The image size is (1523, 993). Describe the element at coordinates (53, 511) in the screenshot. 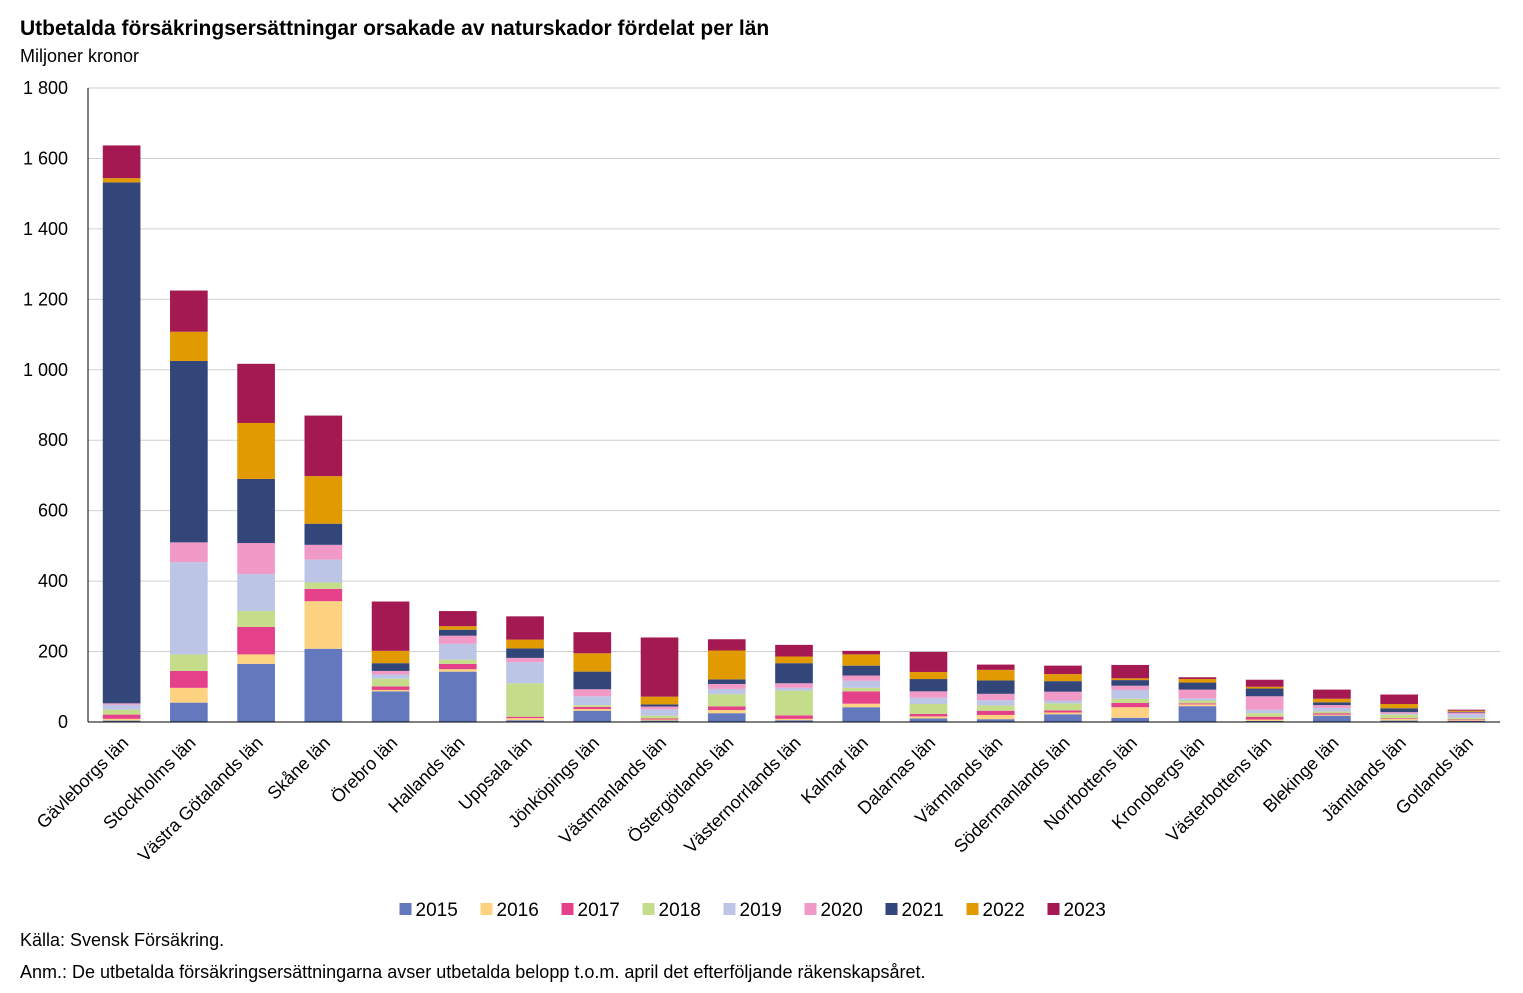

I see `y-tick-label: 600` at that location.